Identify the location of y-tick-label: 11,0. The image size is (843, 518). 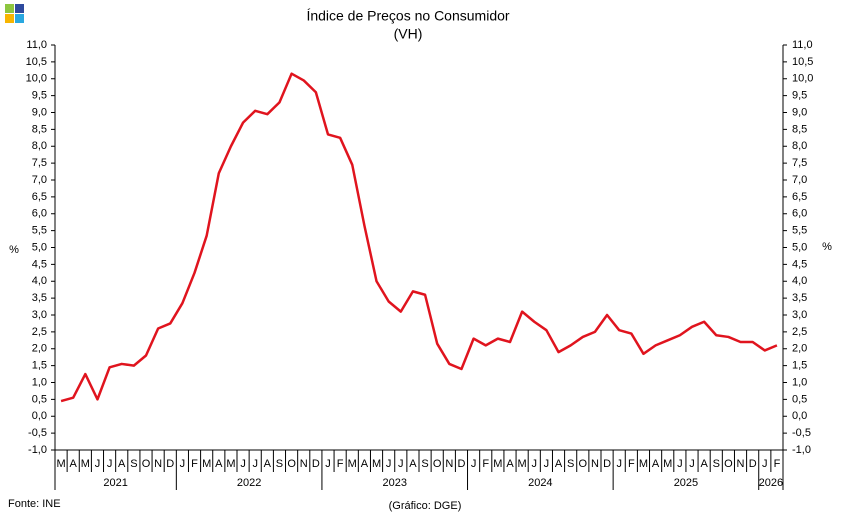
(36, 45).